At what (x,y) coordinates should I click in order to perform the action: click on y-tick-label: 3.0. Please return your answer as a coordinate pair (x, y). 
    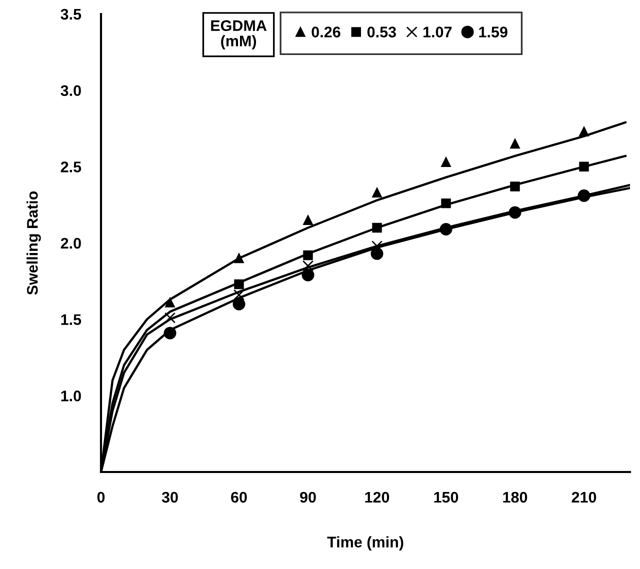
    Looking at the image, I should click on (70, 90).